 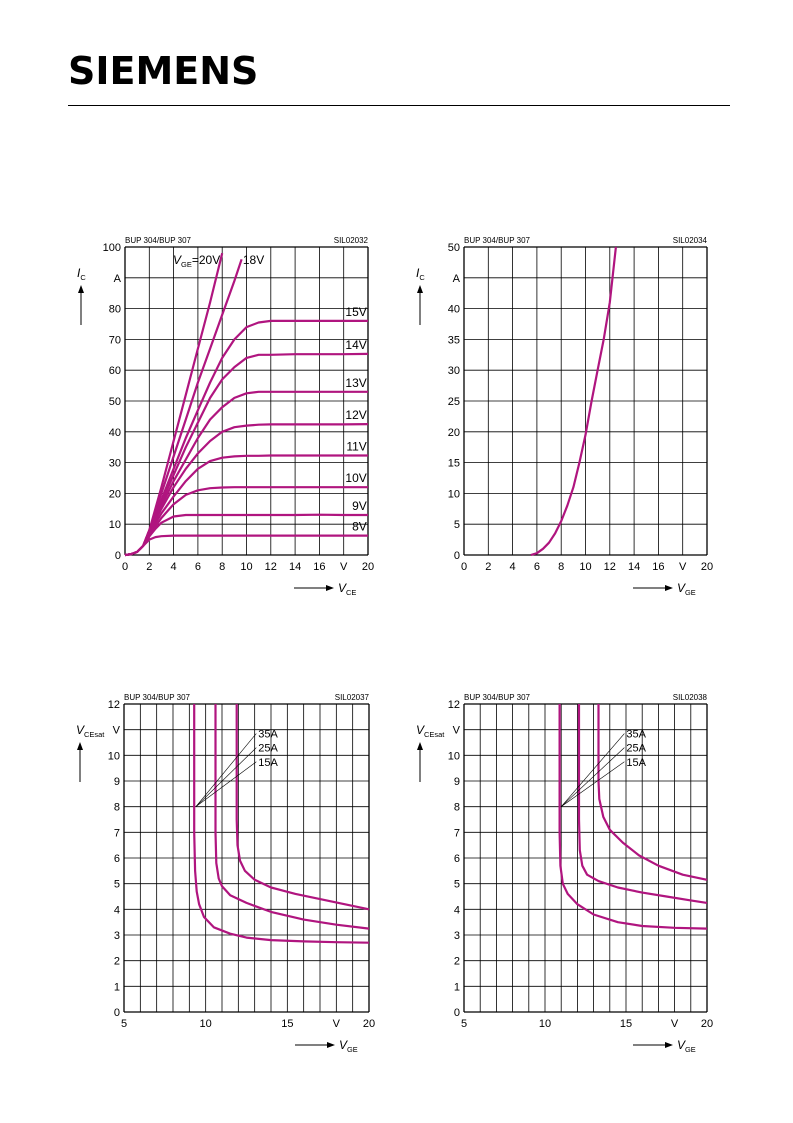 I want to click on series-label: 14V, so click(x=355, y=345).